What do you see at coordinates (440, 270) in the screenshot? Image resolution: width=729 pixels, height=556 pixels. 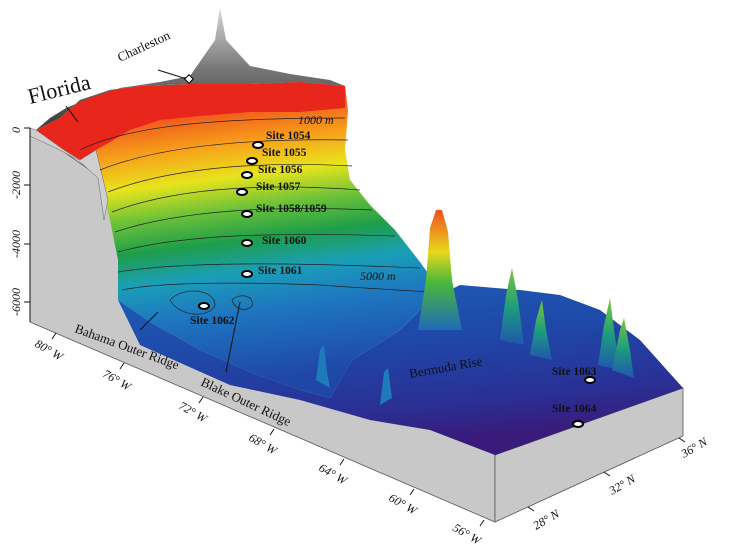 I see `bermuda-rise-peak` at bounding box center [440, 270].